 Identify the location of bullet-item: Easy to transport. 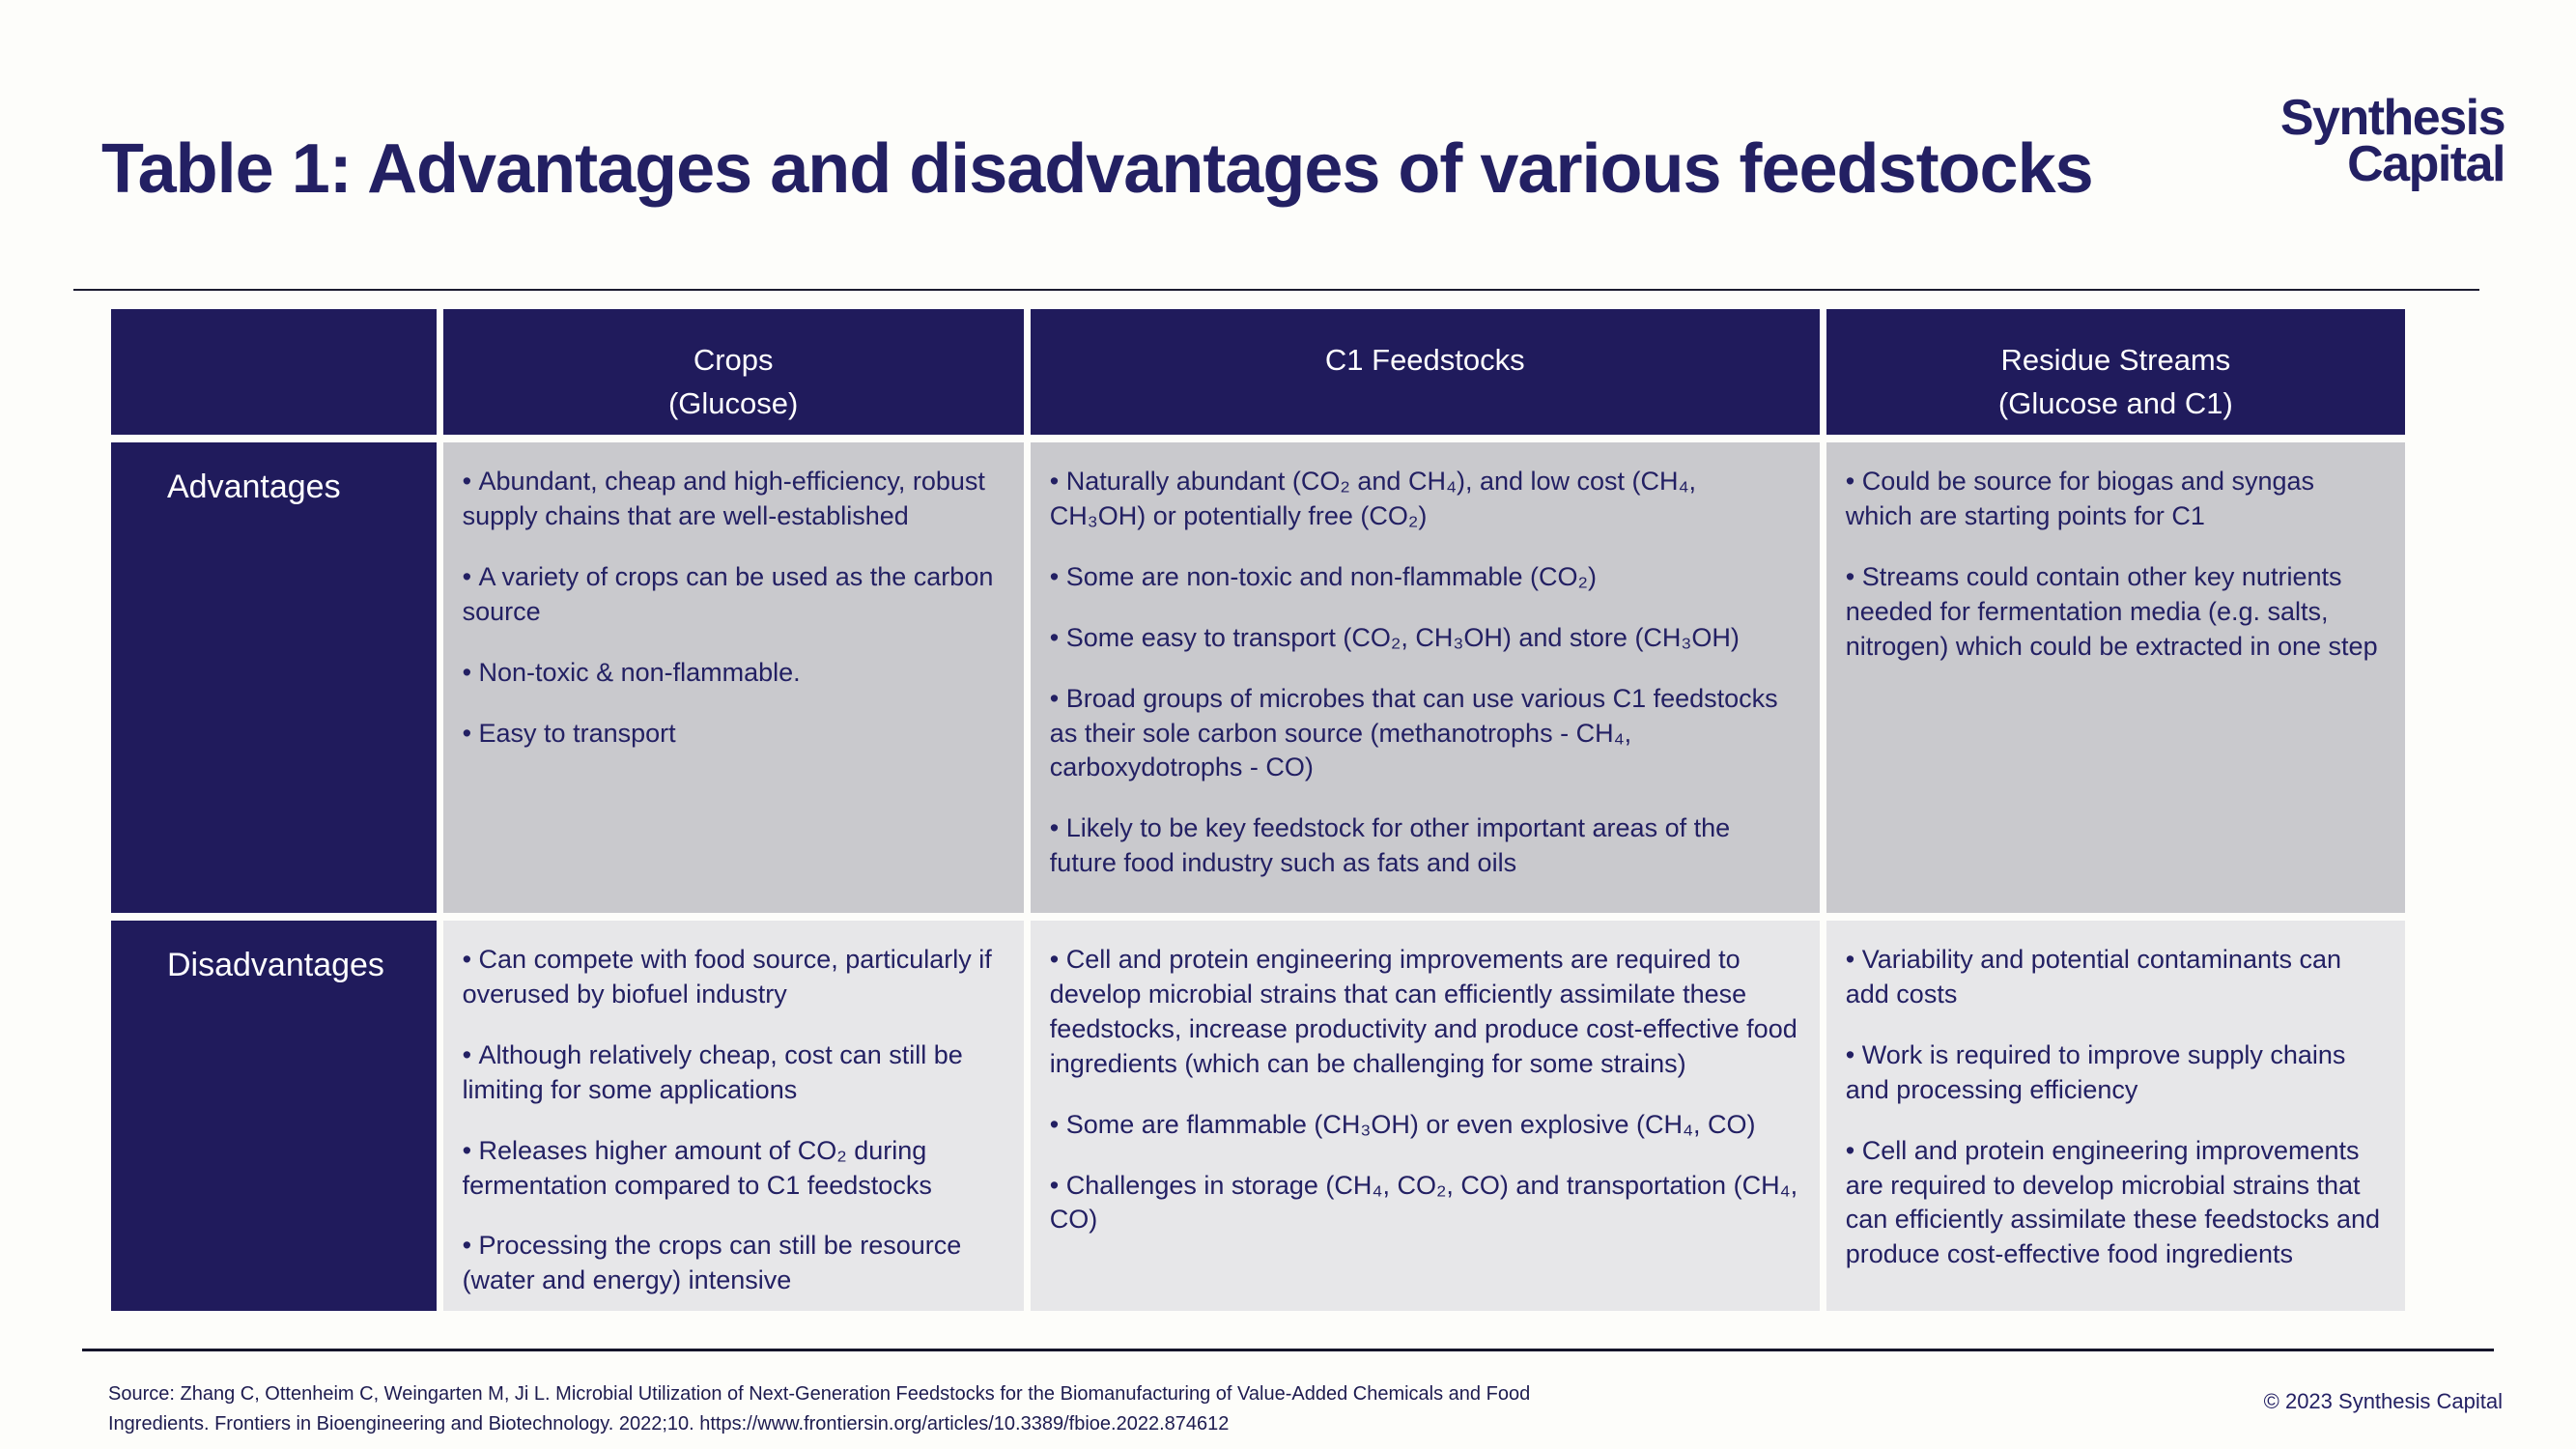
(733, 734).